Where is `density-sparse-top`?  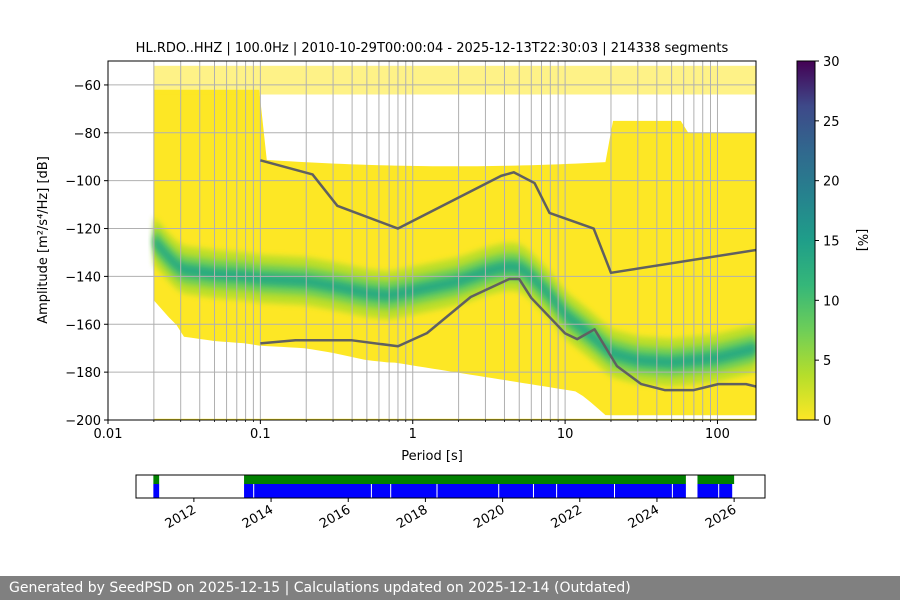
density-sparse-top is located at coordinates (454, 80).